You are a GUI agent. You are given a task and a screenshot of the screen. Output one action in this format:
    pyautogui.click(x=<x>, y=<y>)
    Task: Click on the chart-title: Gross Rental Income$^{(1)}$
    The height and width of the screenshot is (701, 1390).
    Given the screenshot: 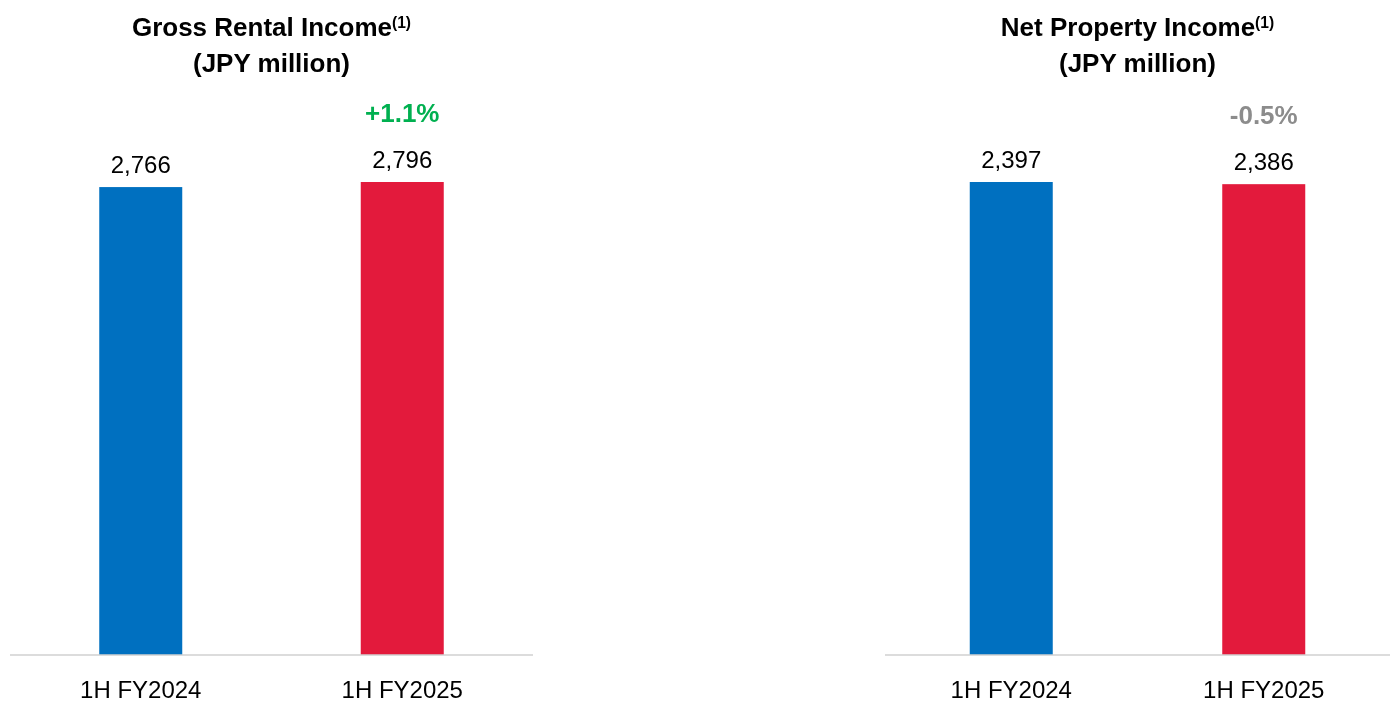 What is the action you would take?
    pyautogui.click(x=271, y=27)
    